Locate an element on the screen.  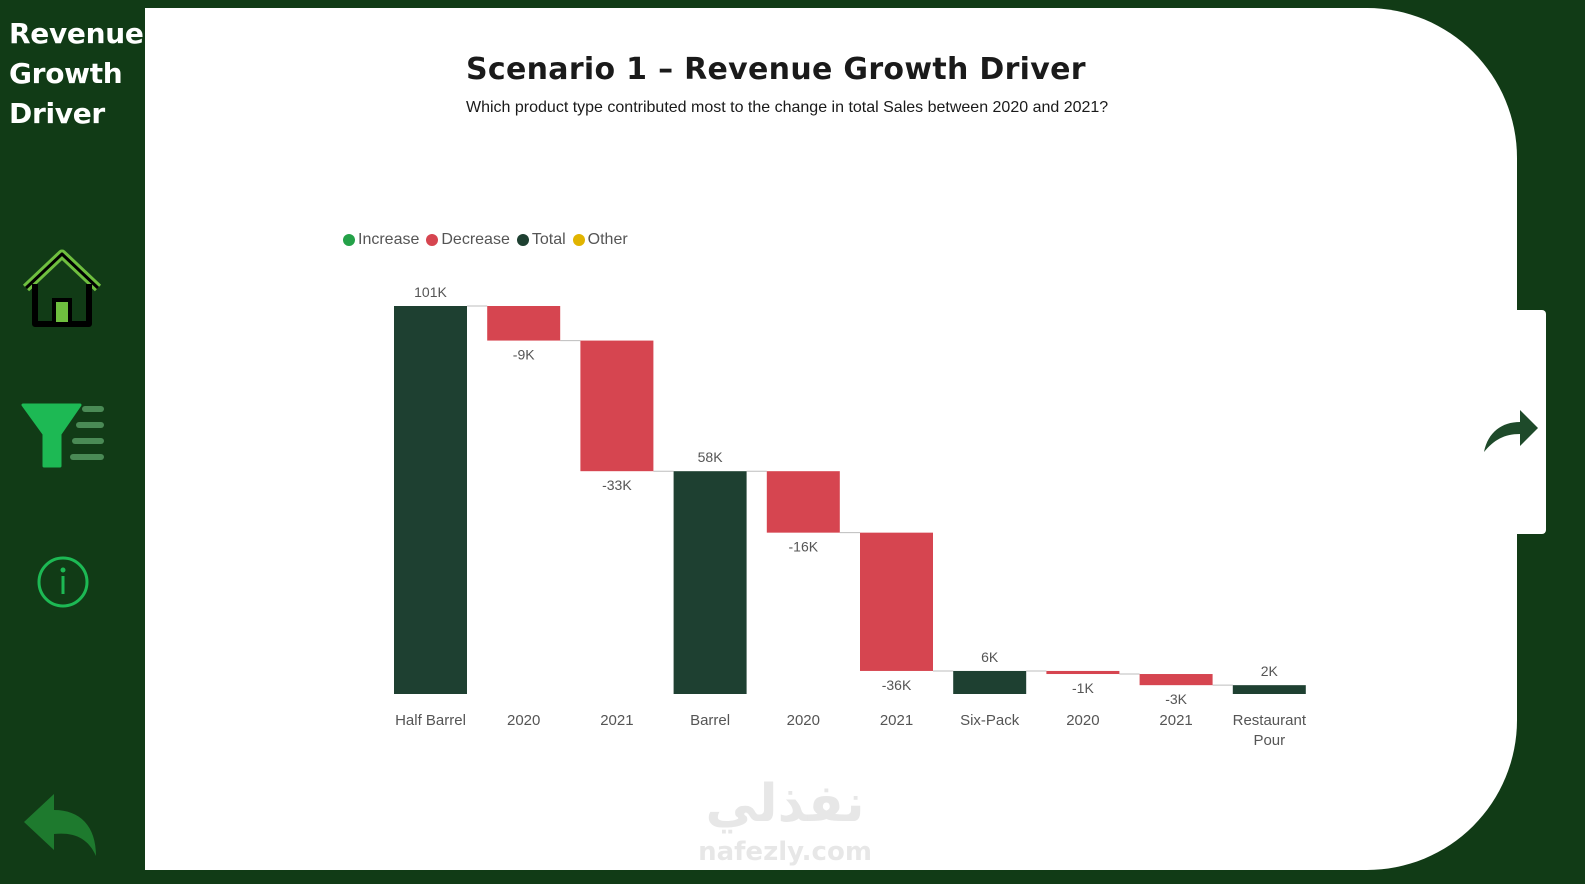
data-label: -33K is located at coordinates (617, 485).